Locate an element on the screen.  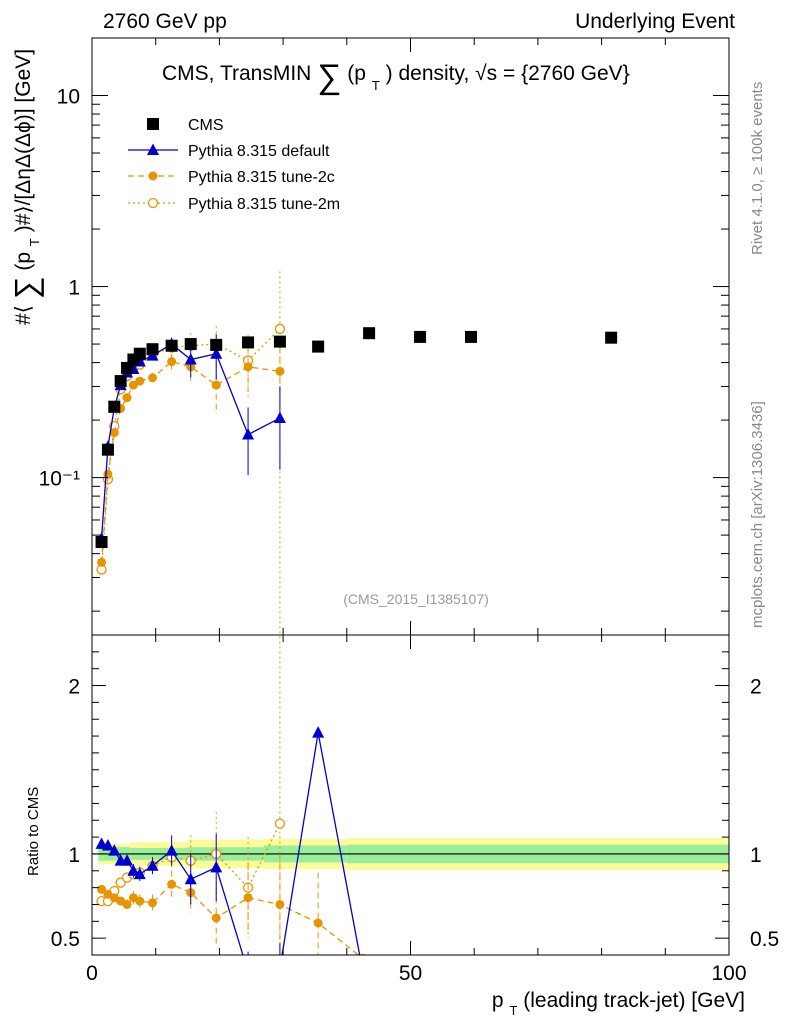
ratio-uncertainty-band is located at coordinates (410, 853).